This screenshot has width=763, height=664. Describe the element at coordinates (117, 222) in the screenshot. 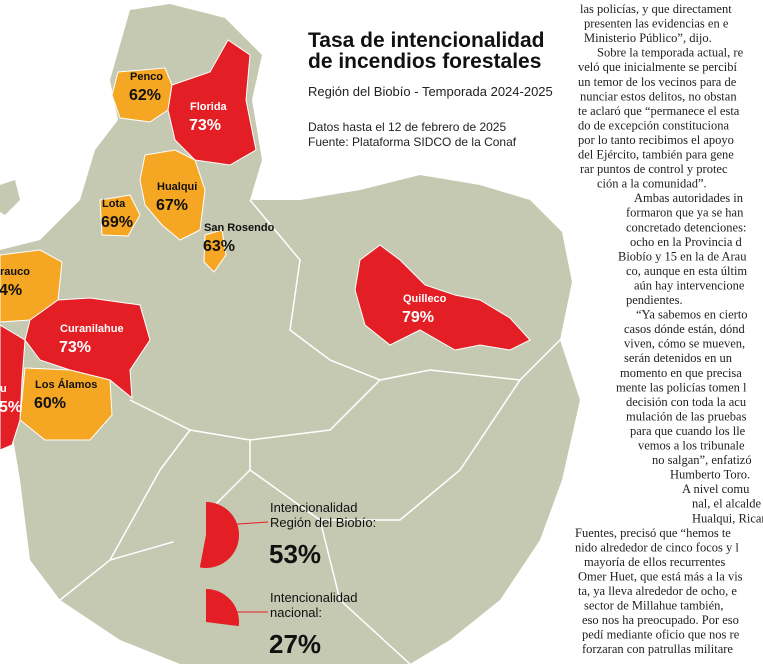

I see `commune-value: 69%` at that location.